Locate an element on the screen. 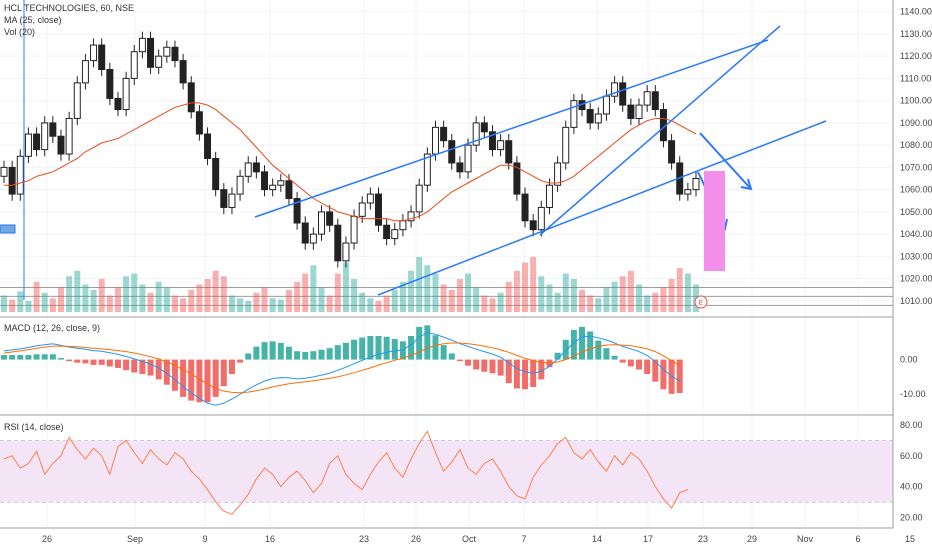 This screenshot has width=932, height=550. time-tick-label: 9 is located at coordinates (204, 539).